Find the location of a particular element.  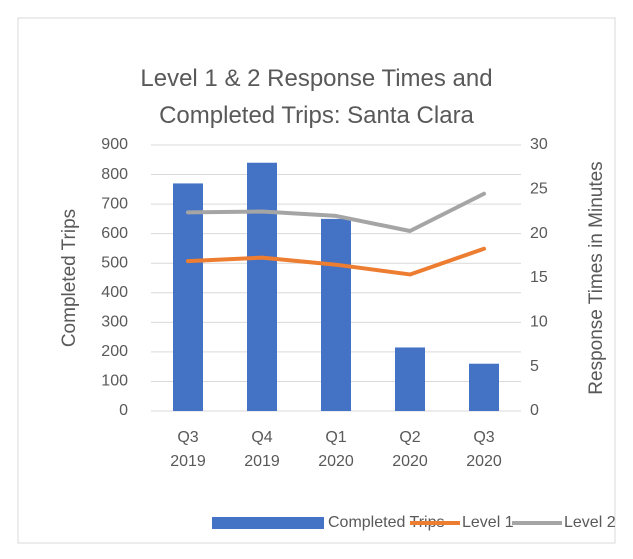

y-tick-label: 800 is located at coordinates (114, 174).